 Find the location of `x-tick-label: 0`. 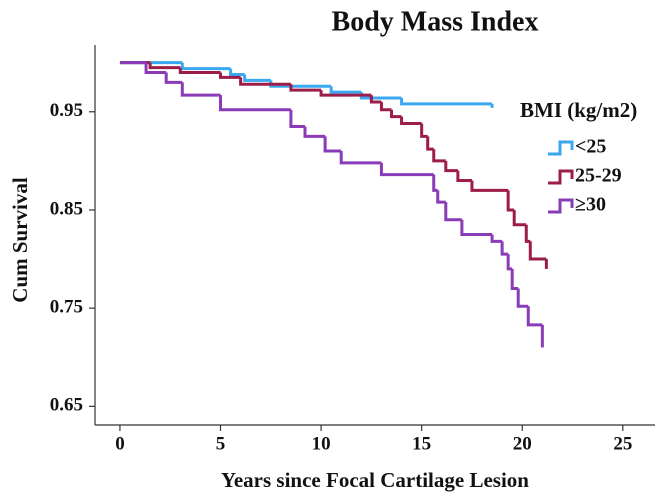

x-tick-label: 0 is located at coordinates (120, 443).